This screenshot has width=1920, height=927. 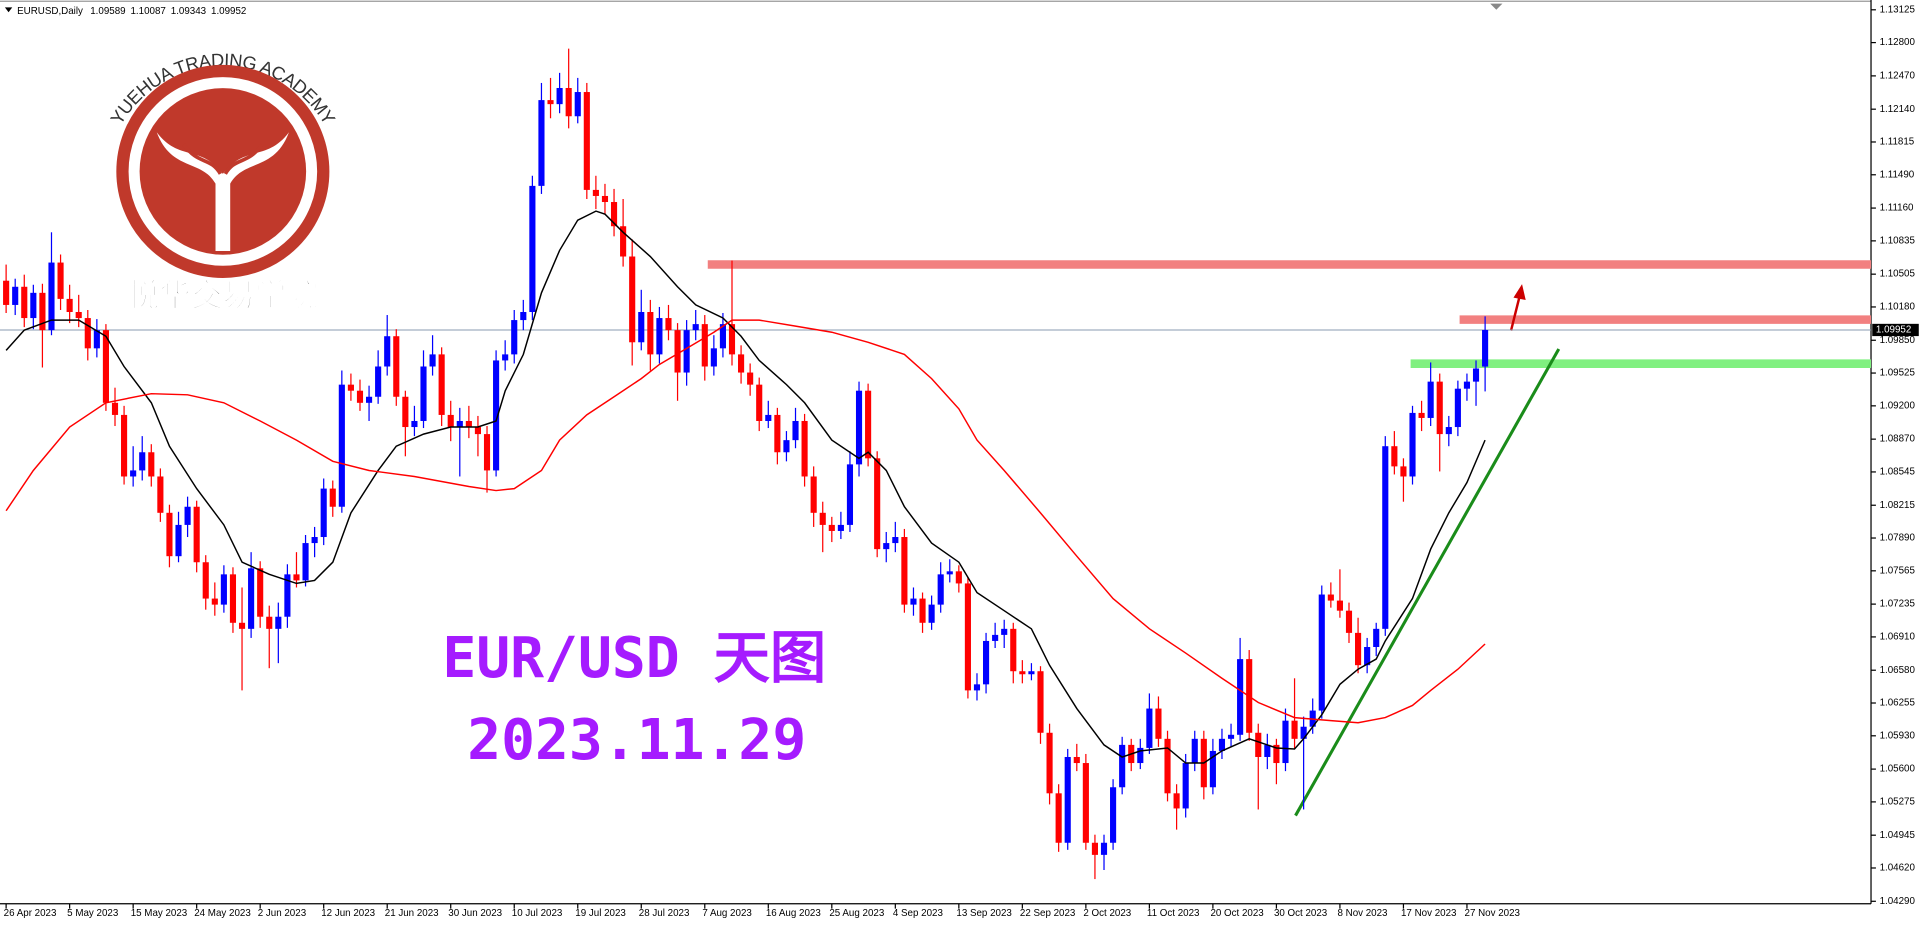 I want to click on x-tick-label: 17 Nov 2023, so click(x=1429, y=913).